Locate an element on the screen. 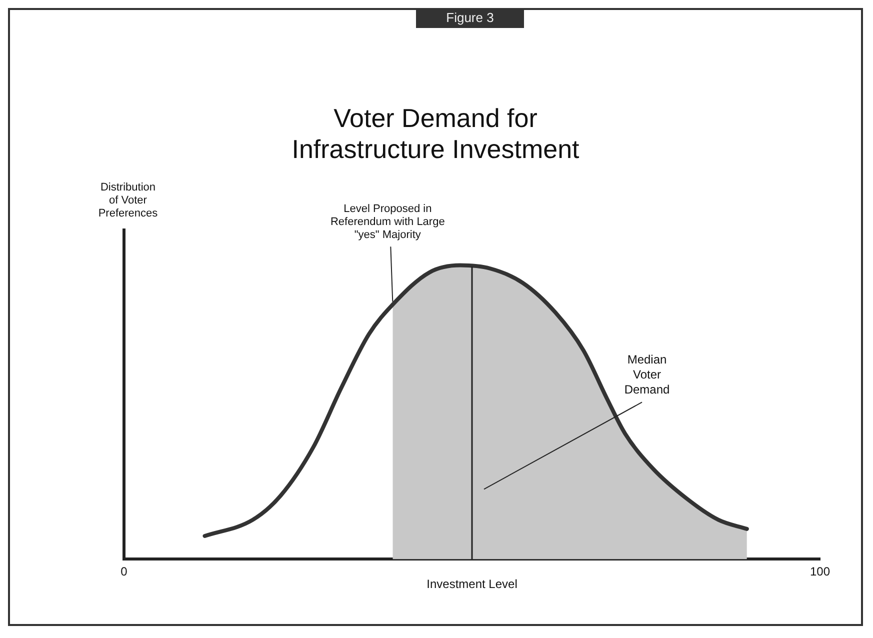 The width and height of the screenshot is (873, 638). x-tick-label: 100 is located at coordinates (820, 571).